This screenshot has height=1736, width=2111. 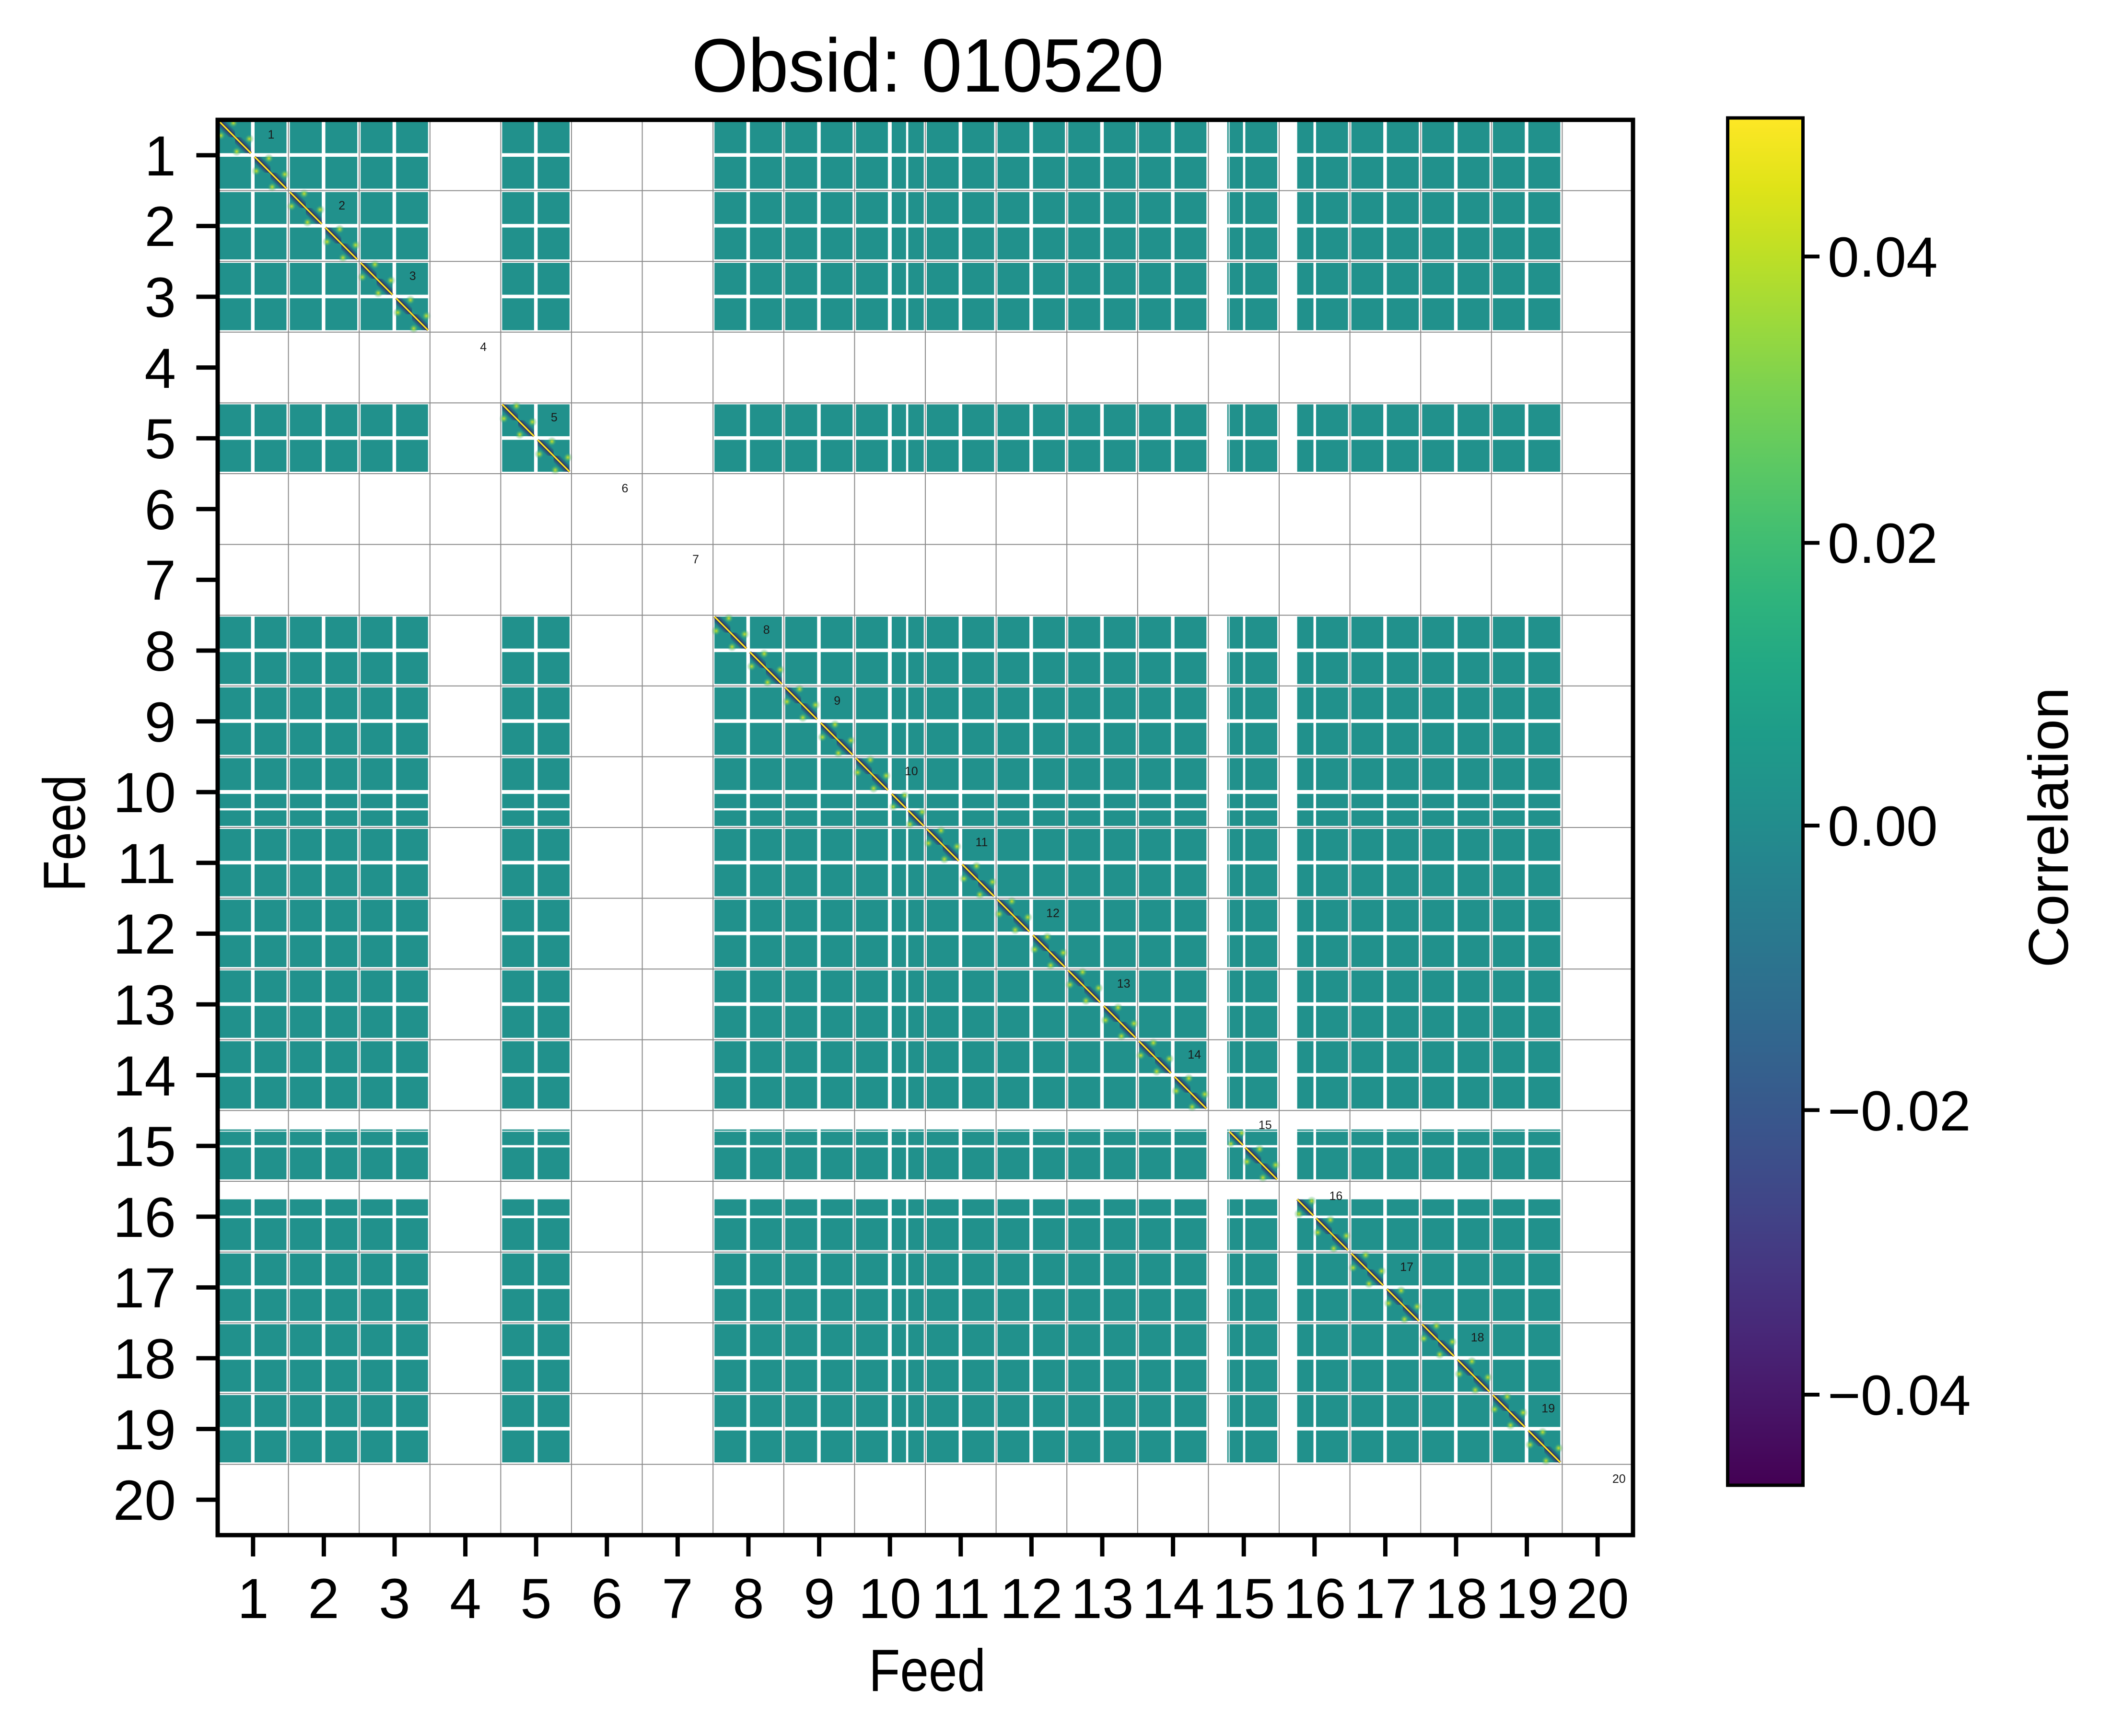 I want to click on svg-text: Obsid: 010520, so click(x=928, y=65).